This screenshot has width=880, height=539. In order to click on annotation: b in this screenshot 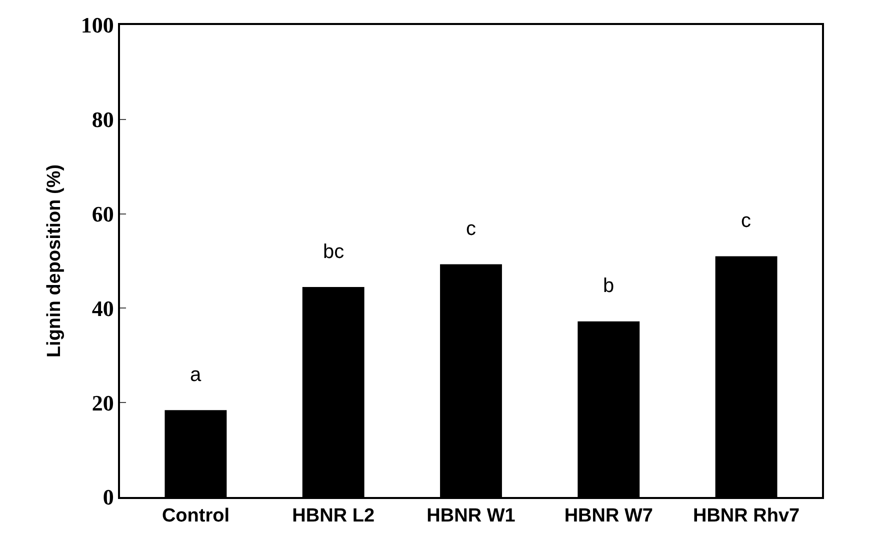, I will do `click(608, 286)`.